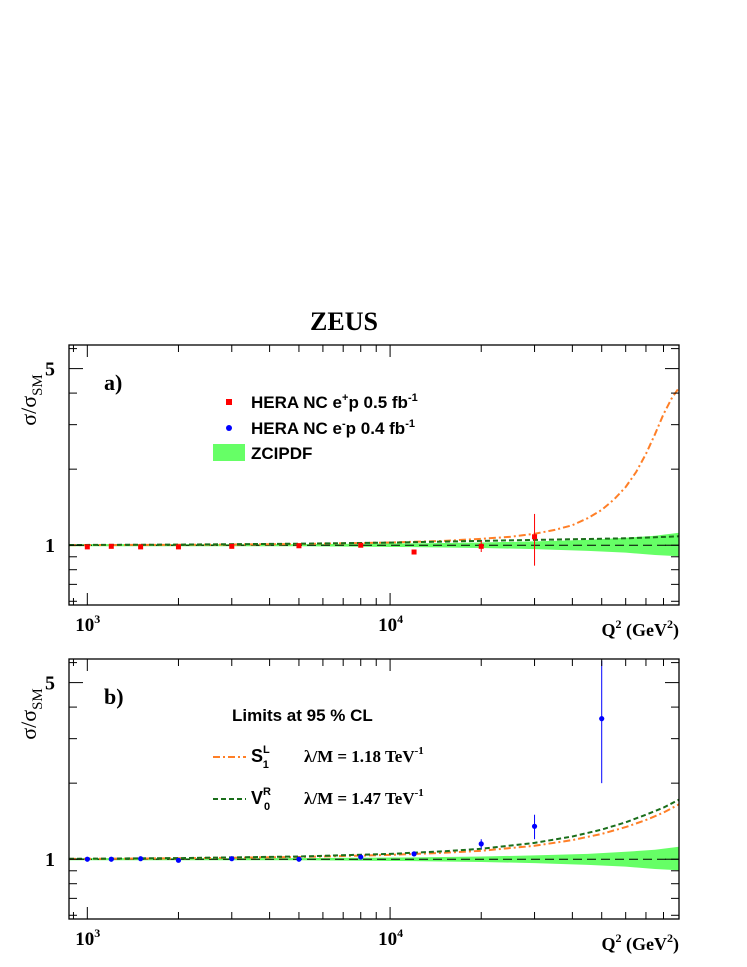 The width and height of the screenshot is (747, 967). I want to click on panel-label: a), so click(113, 382).